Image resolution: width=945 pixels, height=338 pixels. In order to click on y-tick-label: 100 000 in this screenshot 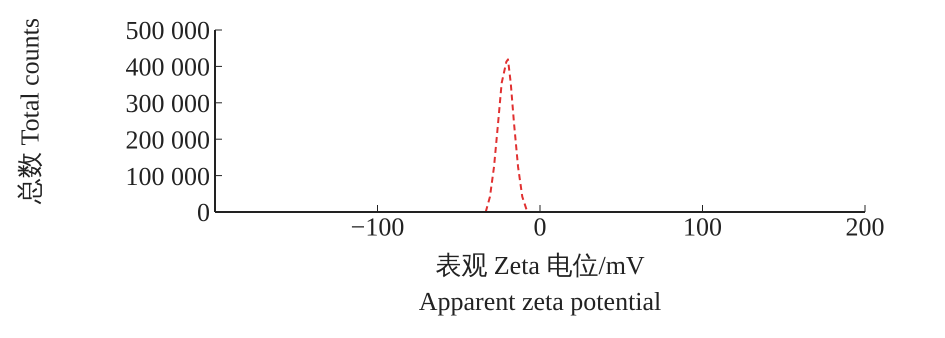, I will do `click(168, 176)`.